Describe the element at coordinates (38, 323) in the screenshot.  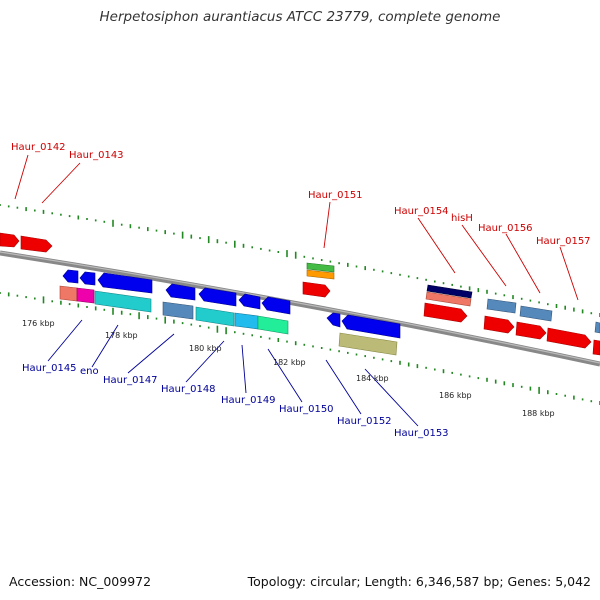
I see `kbp-label: 176 kbp` at that location.